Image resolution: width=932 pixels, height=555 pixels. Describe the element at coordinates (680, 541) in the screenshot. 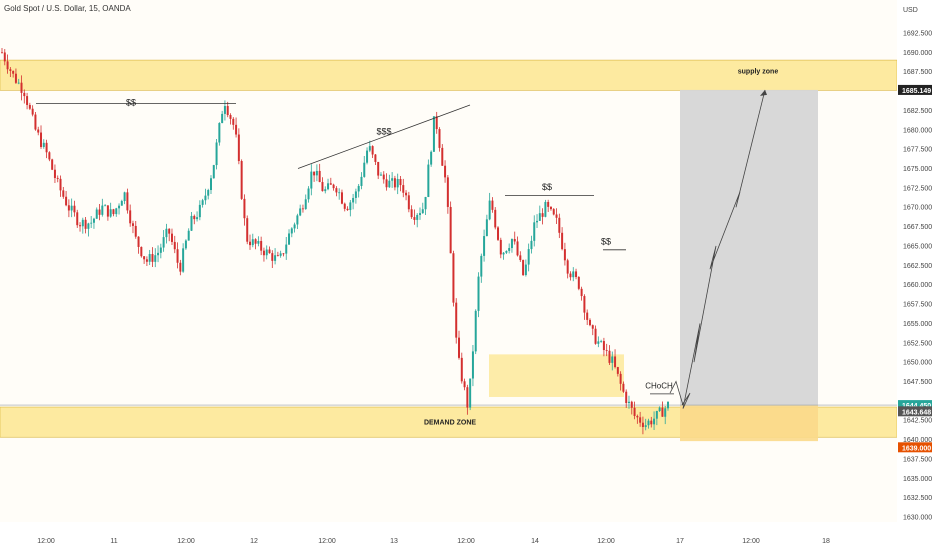

I see `time-tick-label: 17` at that location.